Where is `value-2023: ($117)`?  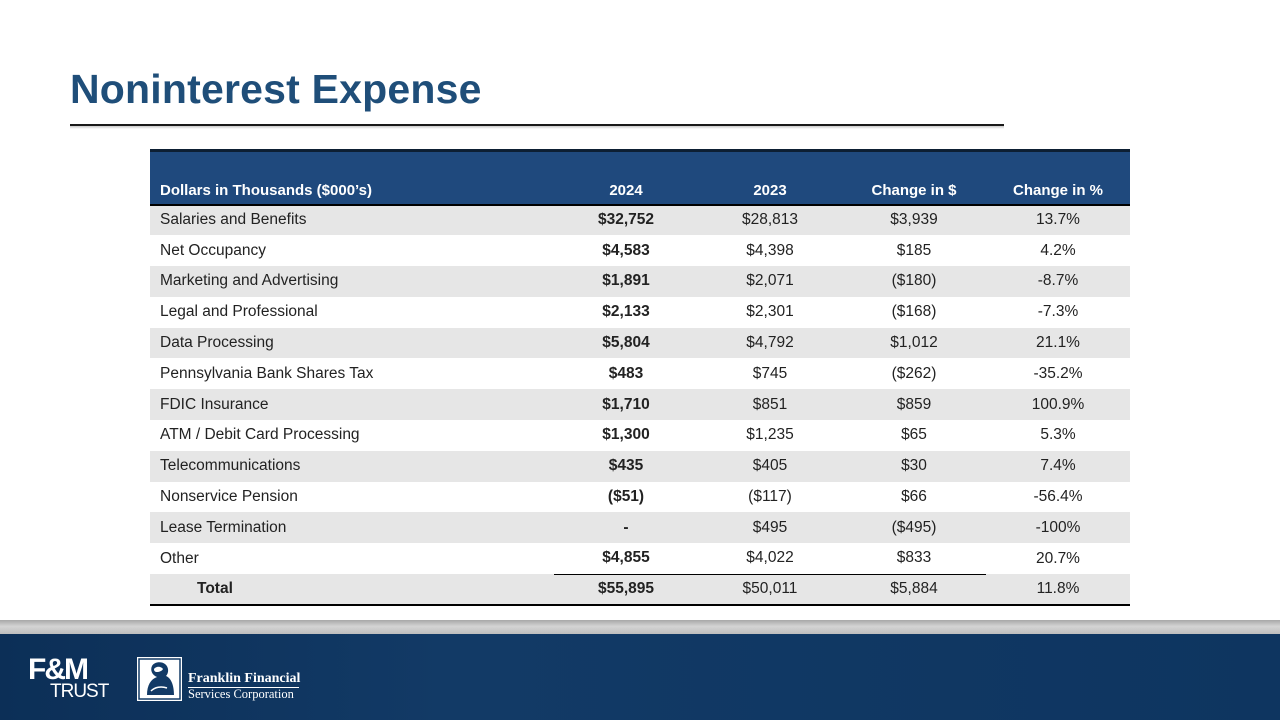
value-2023: ($117) is located at coordinates (770, 497).